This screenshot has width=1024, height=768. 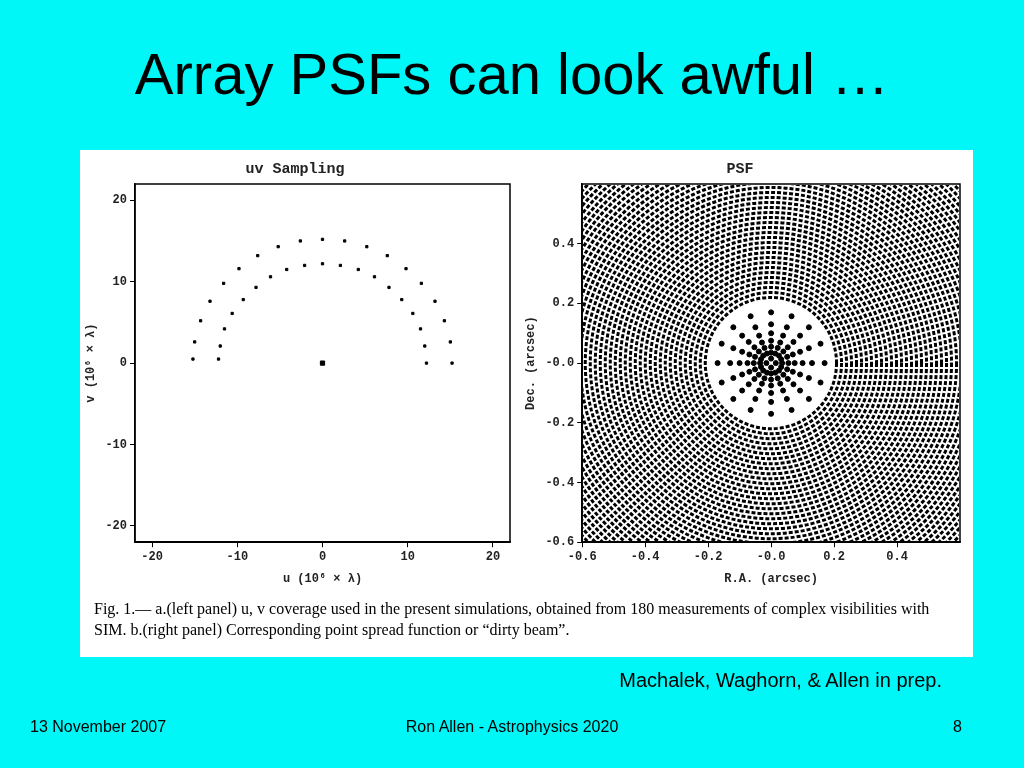 I want to click on x-tick-label: -20, so click(x=152, y=557).